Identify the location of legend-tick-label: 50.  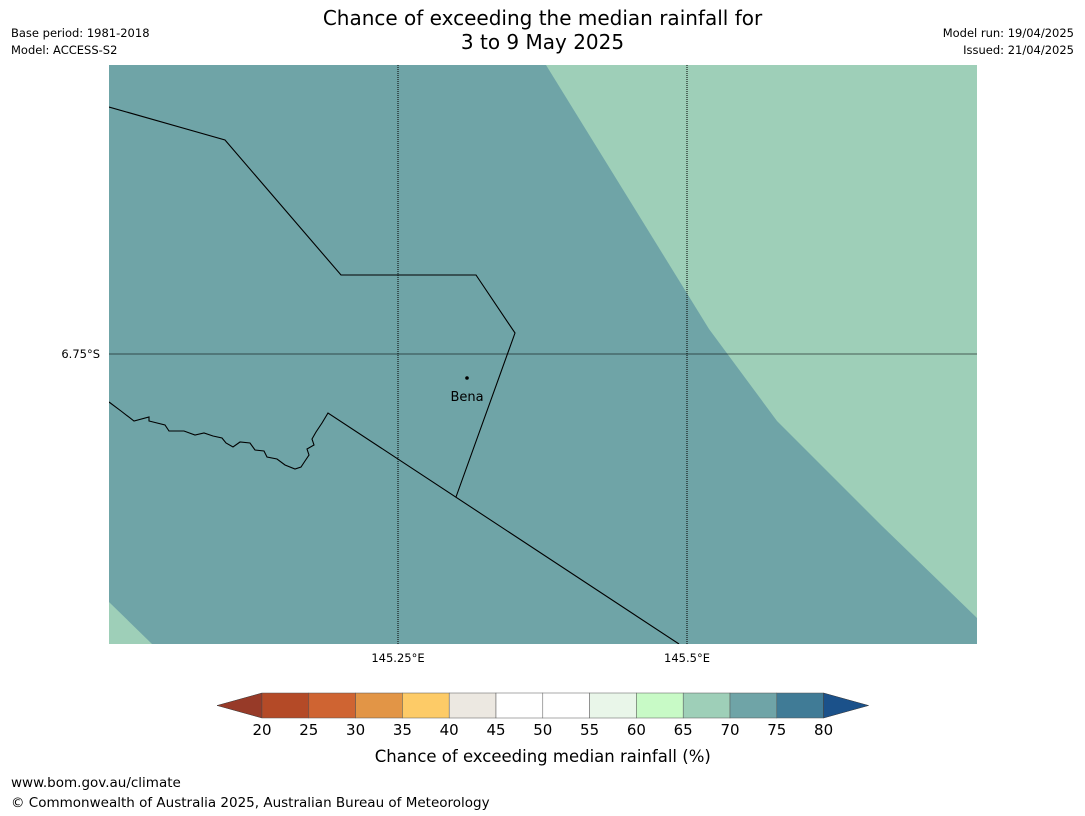
(542, 730).